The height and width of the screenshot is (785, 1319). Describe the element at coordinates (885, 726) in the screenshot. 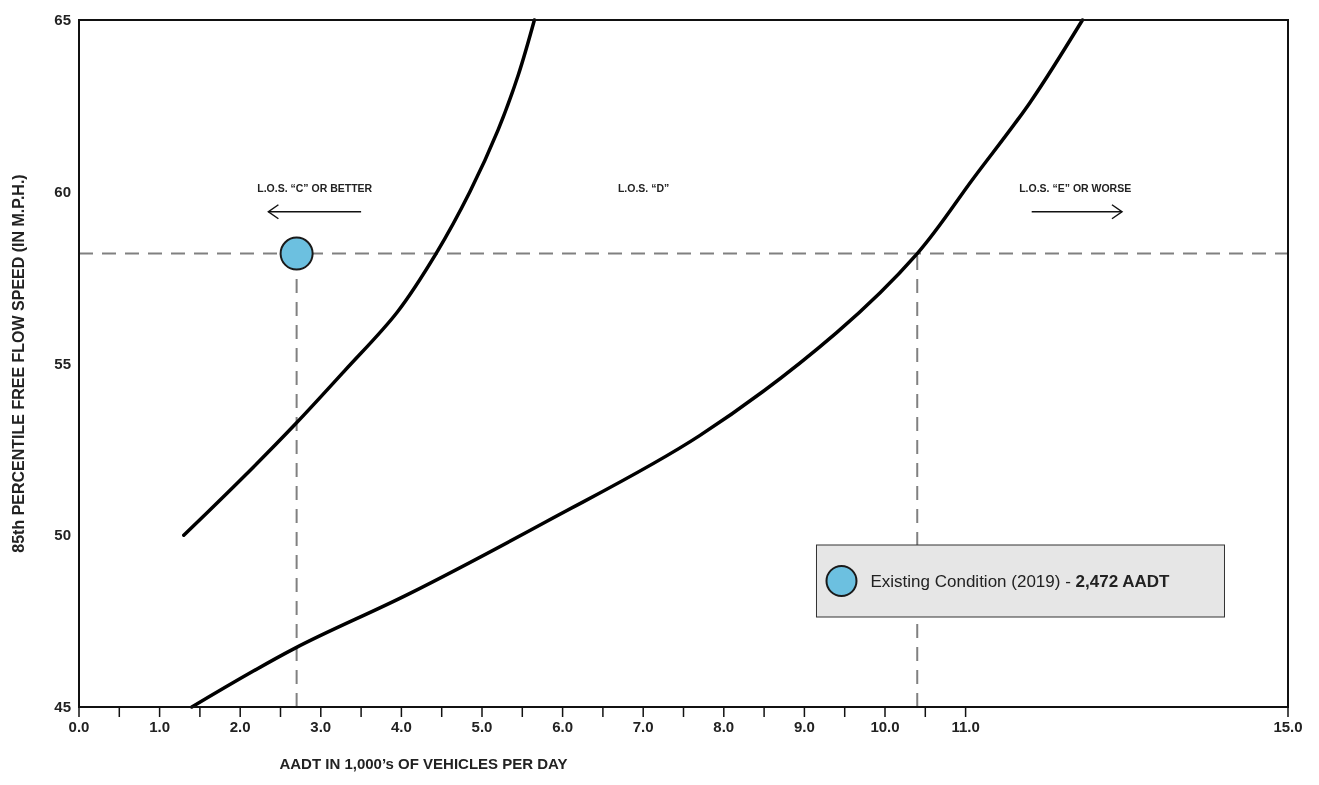

I see `x-tick-label: 10.0` at that location.